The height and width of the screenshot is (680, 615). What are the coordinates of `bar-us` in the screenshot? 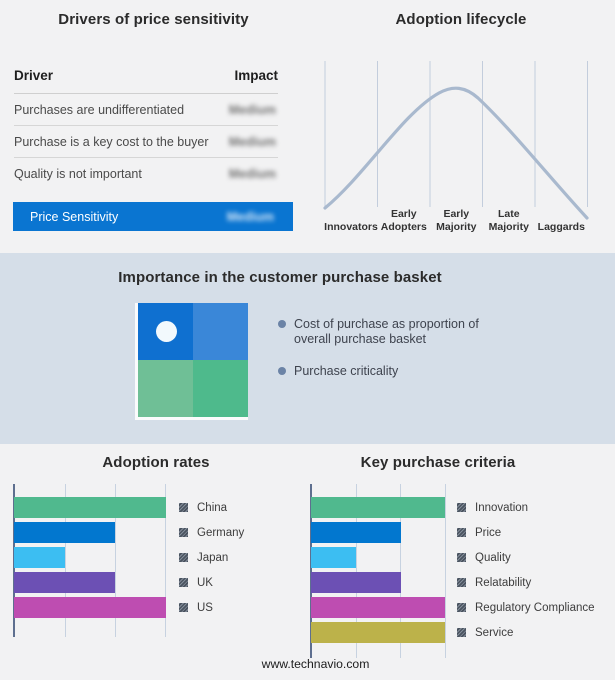 It's located at (90, 607).